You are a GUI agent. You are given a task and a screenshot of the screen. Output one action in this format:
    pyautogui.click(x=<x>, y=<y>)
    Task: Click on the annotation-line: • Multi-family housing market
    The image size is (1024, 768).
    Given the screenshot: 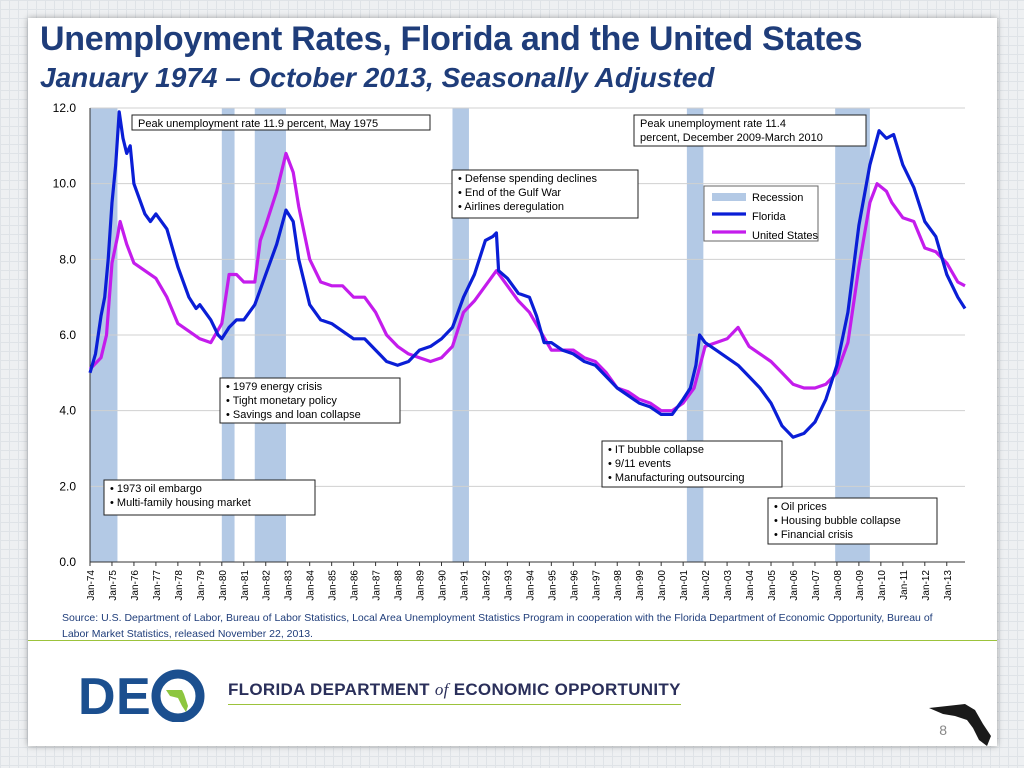 What is the action you would take?
    pyautogui.click(x=180, y=503)
    